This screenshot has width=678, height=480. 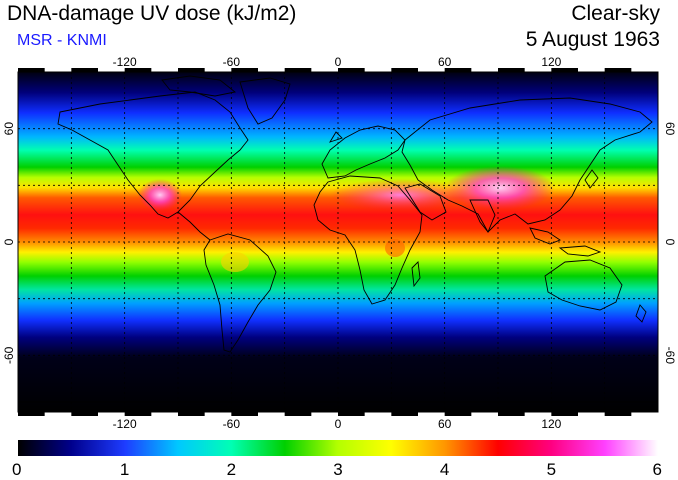 I want to click on colorbar-label: 2, so click(x=231, y=469).